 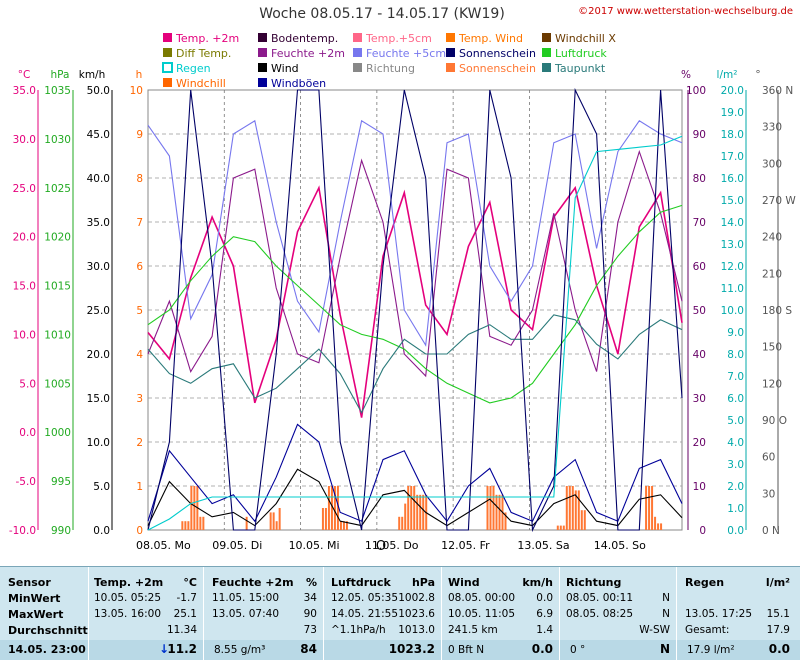 What do you see at coordinates (777, 311) in the screenshot?
I see `tick-label-direction_deg: 180 S` at bounding box center [777, 311].